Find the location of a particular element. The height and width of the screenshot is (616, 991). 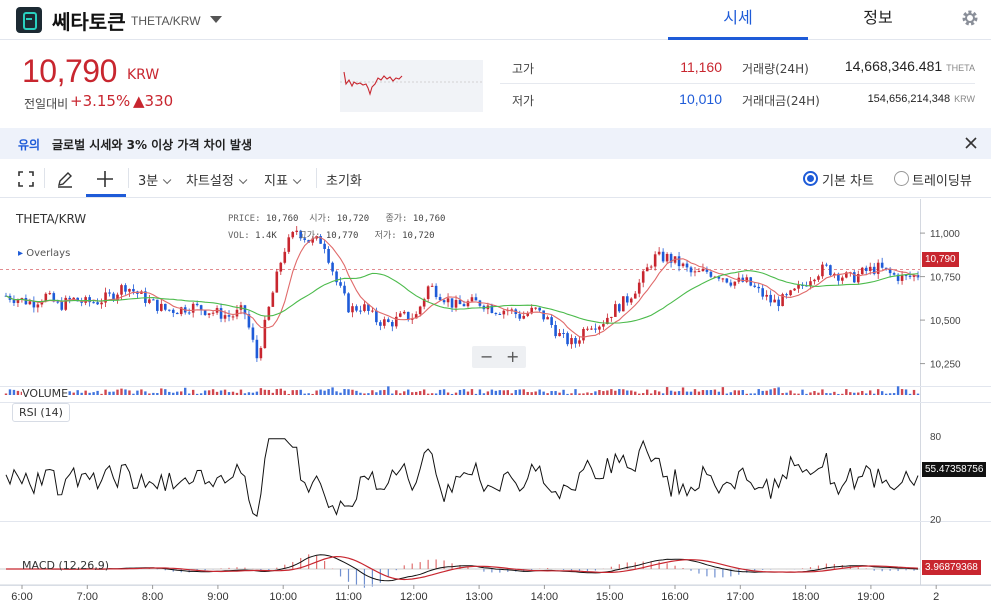

price-axis-label: 10,250 is located at coordinates (945, 365).